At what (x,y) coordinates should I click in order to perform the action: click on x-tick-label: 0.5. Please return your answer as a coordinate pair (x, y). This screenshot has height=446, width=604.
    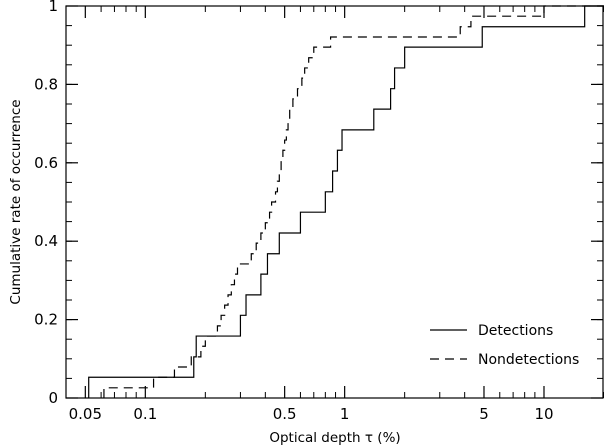
    Looking at the image, I should click on (285, 414).